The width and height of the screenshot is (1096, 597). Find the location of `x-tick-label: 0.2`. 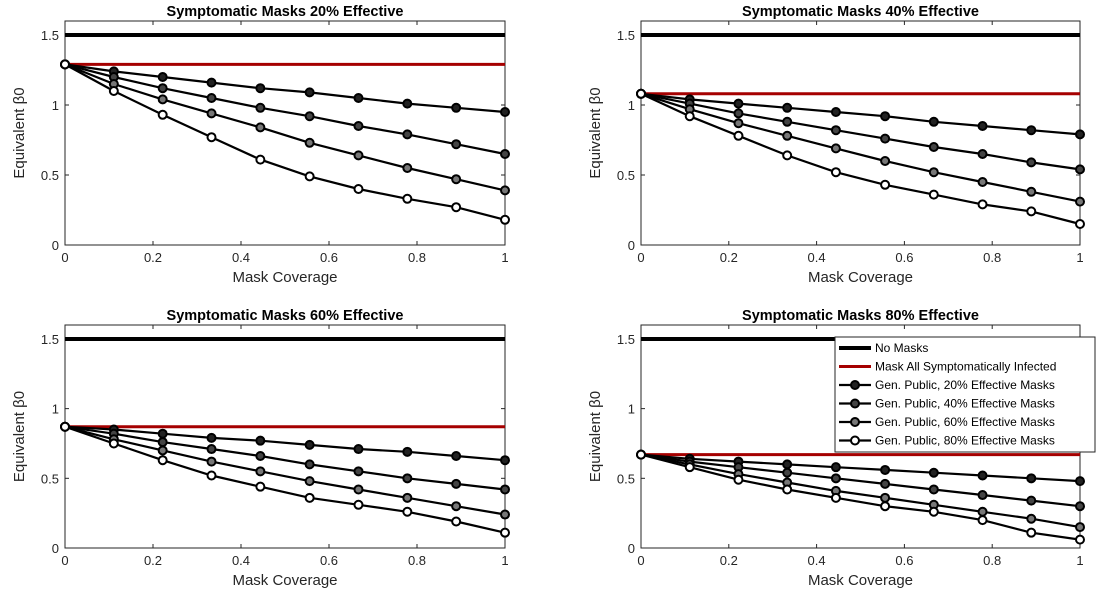

x-tick-label: 0.2 is located at coordinates (153, 560).